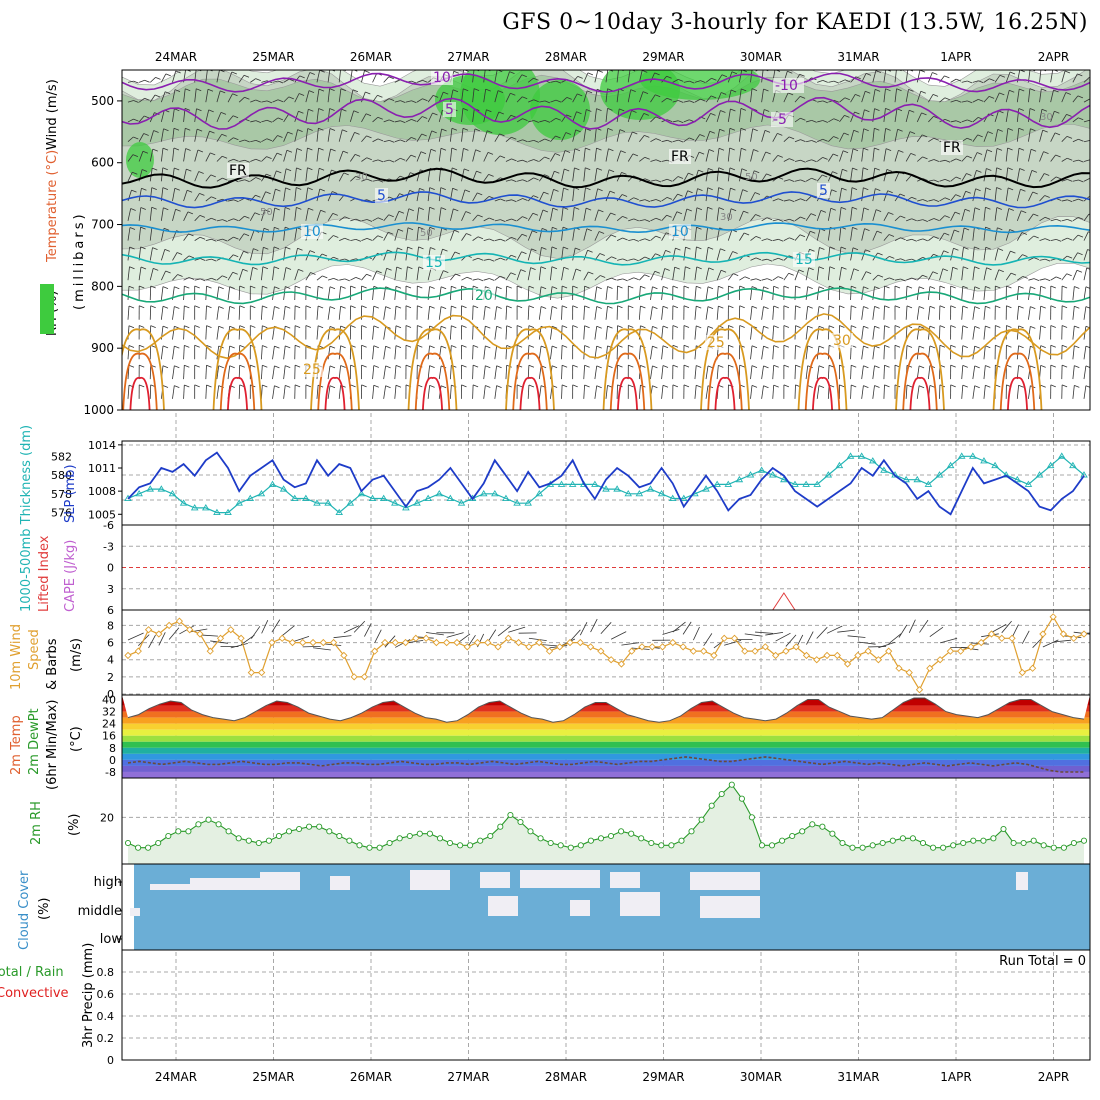 This screenshot has height=1100, width=1100. I want to click on wind10-barb, so click(256, 632).